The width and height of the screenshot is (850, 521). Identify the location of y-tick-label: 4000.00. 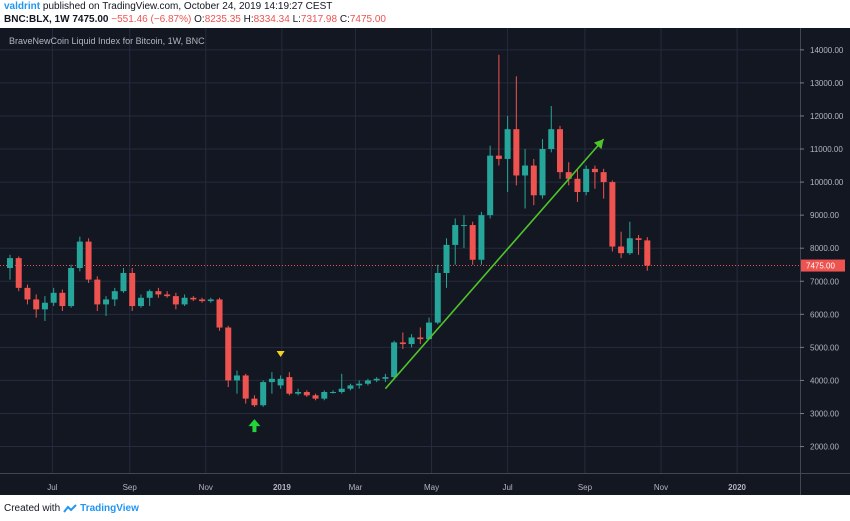
(824, 380).